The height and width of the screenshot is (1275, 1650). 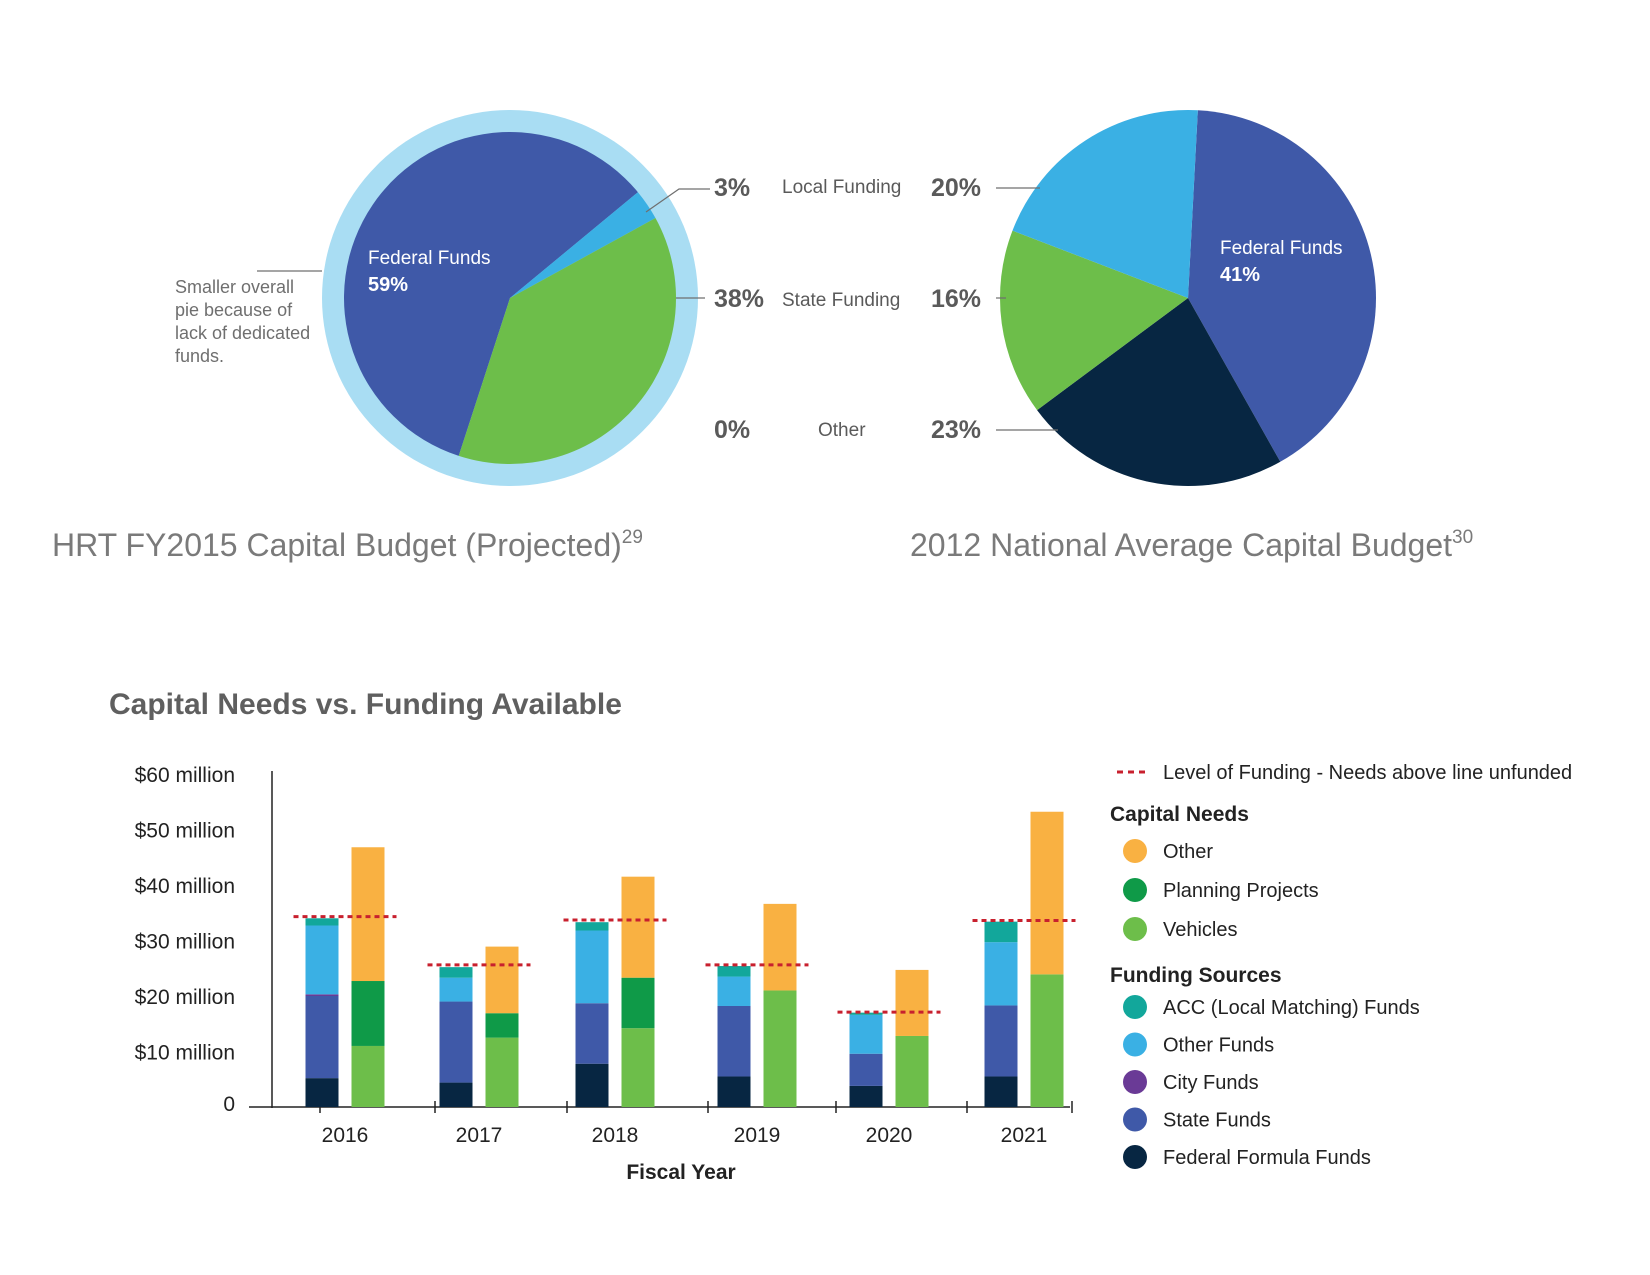 I want to click on legend-capital-needs-items: Other Planning Projects Vehicles, so click(x=1221, y=890).